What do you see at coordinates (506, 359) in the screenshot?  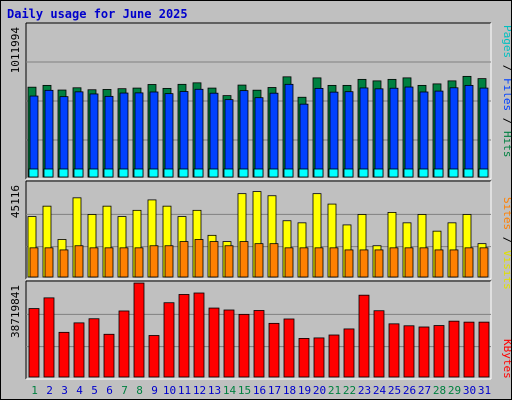 I see `legend-kbytes-part: KBytes` at bounding box center [506, 359].